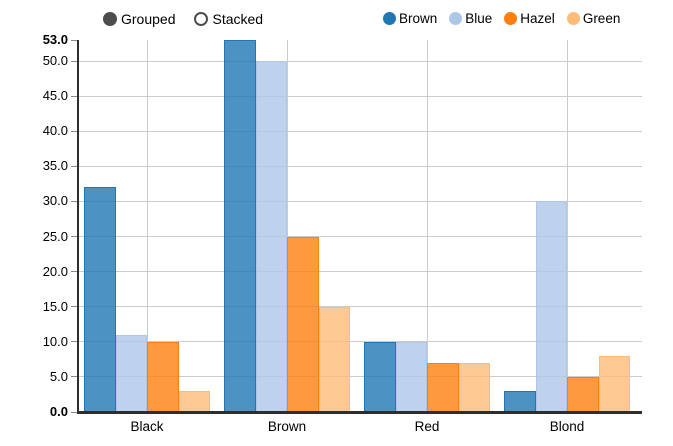  What do you see at coordinates (567, 426) in the screenshot?
I see `x-tick-label: Blond` at bounding box center [567, 426].